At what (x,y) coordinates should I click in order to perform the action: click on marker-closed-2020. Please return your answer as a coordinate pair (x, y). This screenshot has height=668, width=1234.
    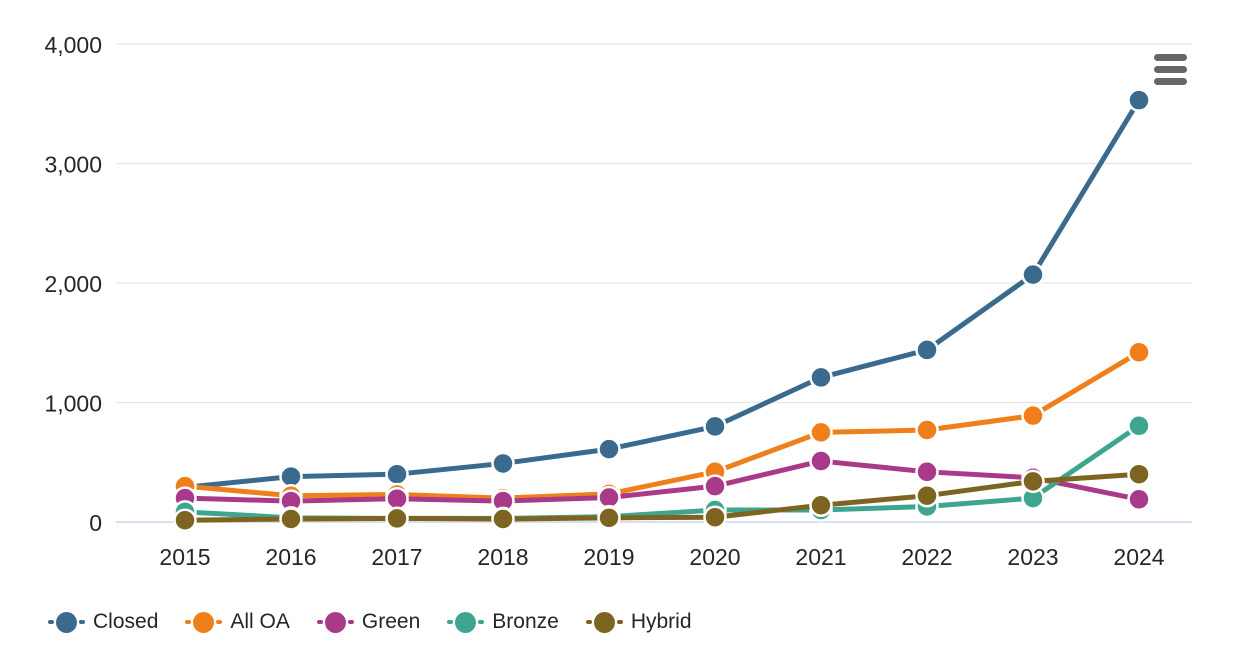
    Looking at the image, I should click on (715, 426).